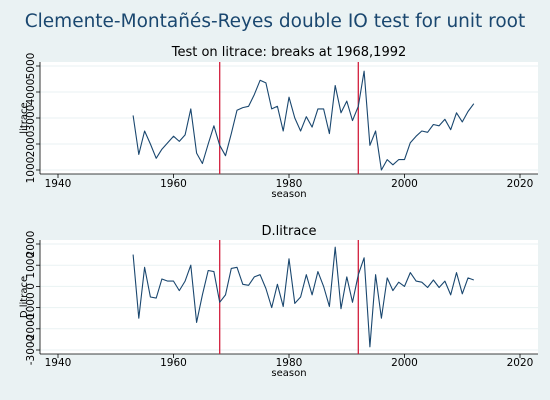 Image resolution: width=550 pixels, height=400 pixels. Describe the element at coordinates (31, 66) in the screenshot. I see `y-tick-label: 5000` at that location.